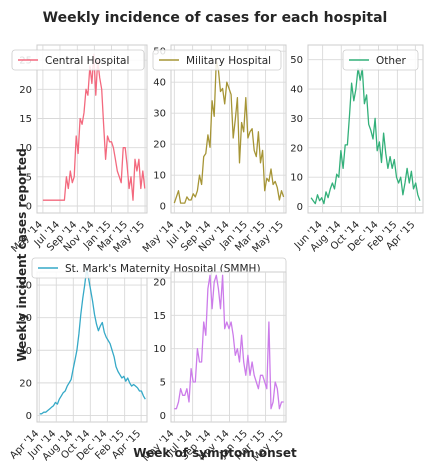  Describe the element at coordinates (296, 60) in the screenshot. I see `y-tick-label: 50` at that location.